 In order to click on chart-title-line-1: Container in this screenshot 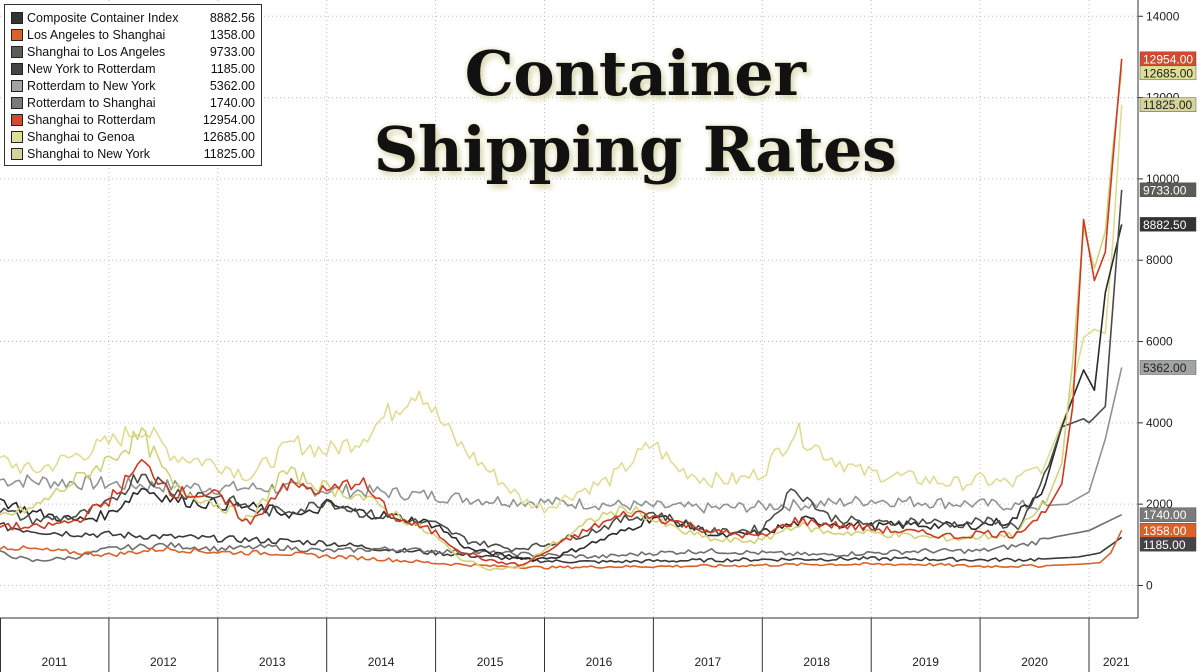, I will do `click(635, 73)`.